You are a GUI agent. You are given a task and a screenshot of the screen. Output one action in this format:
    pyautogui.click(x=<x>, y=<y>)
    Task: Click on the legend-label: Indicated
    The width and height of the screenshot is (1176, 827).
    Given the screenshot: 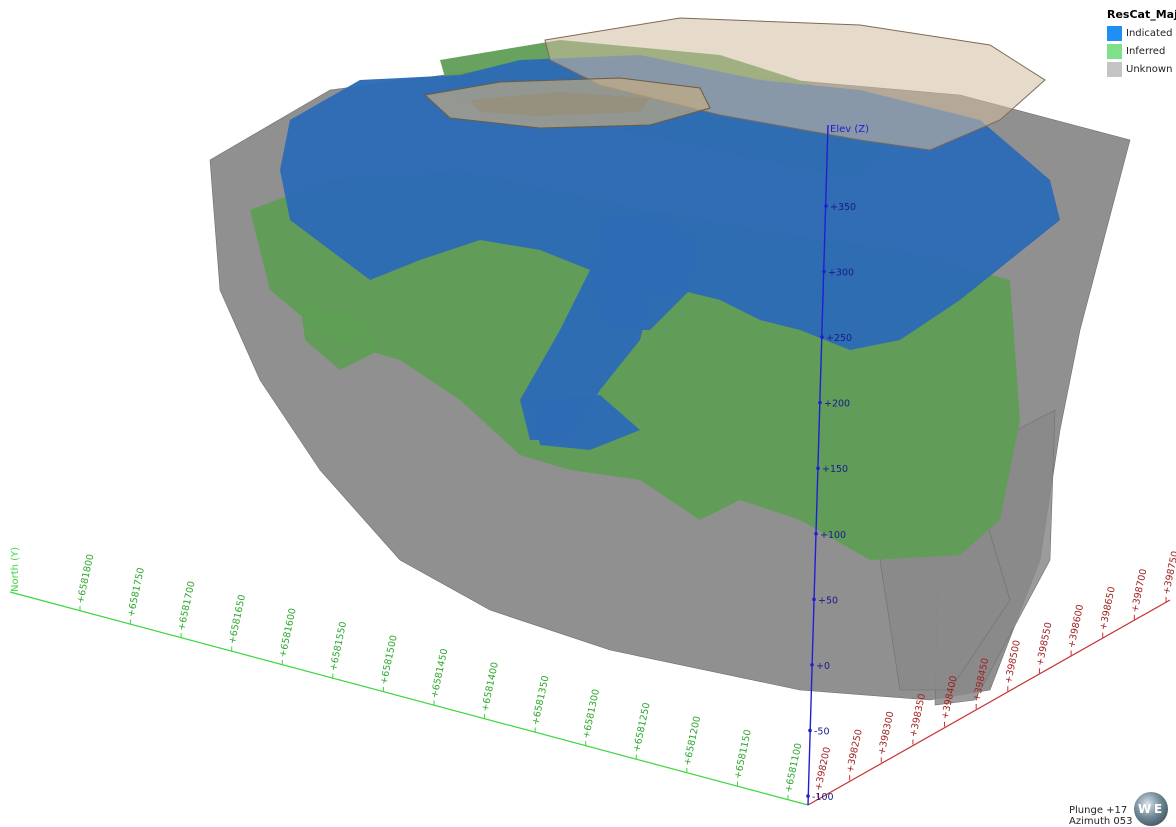 What is the action you would take?
    pyautogui.click(x=1149, y=33)
    